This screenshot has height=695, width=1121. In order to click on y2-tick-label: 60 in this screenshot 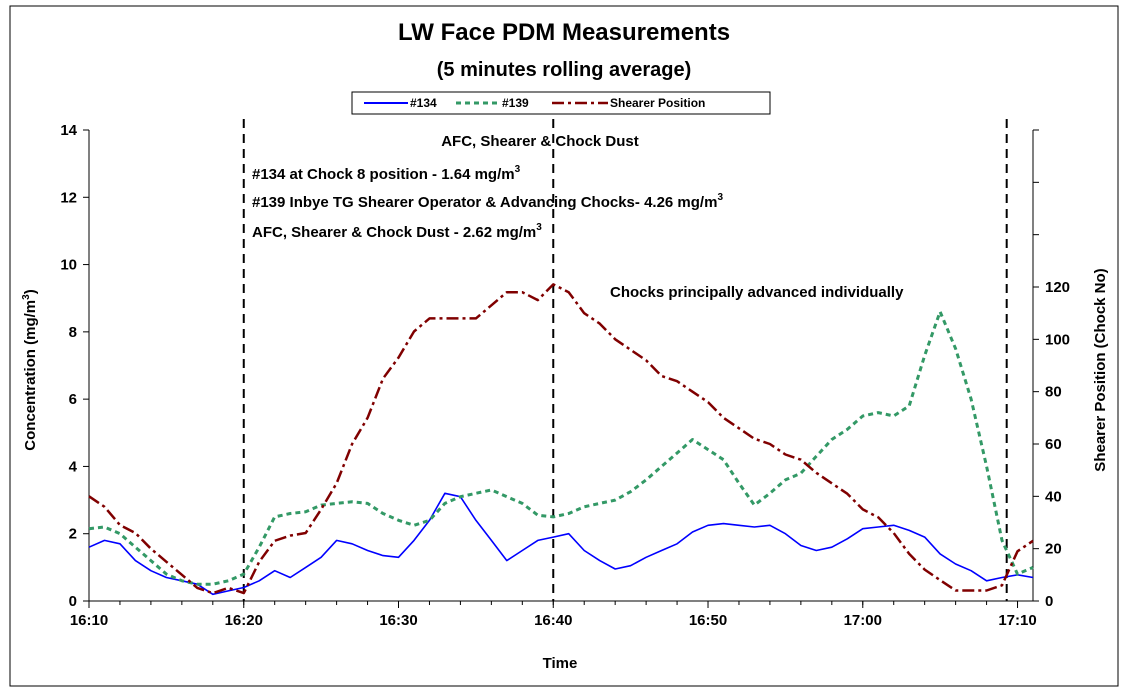, I will do `click(1053, 444)`.